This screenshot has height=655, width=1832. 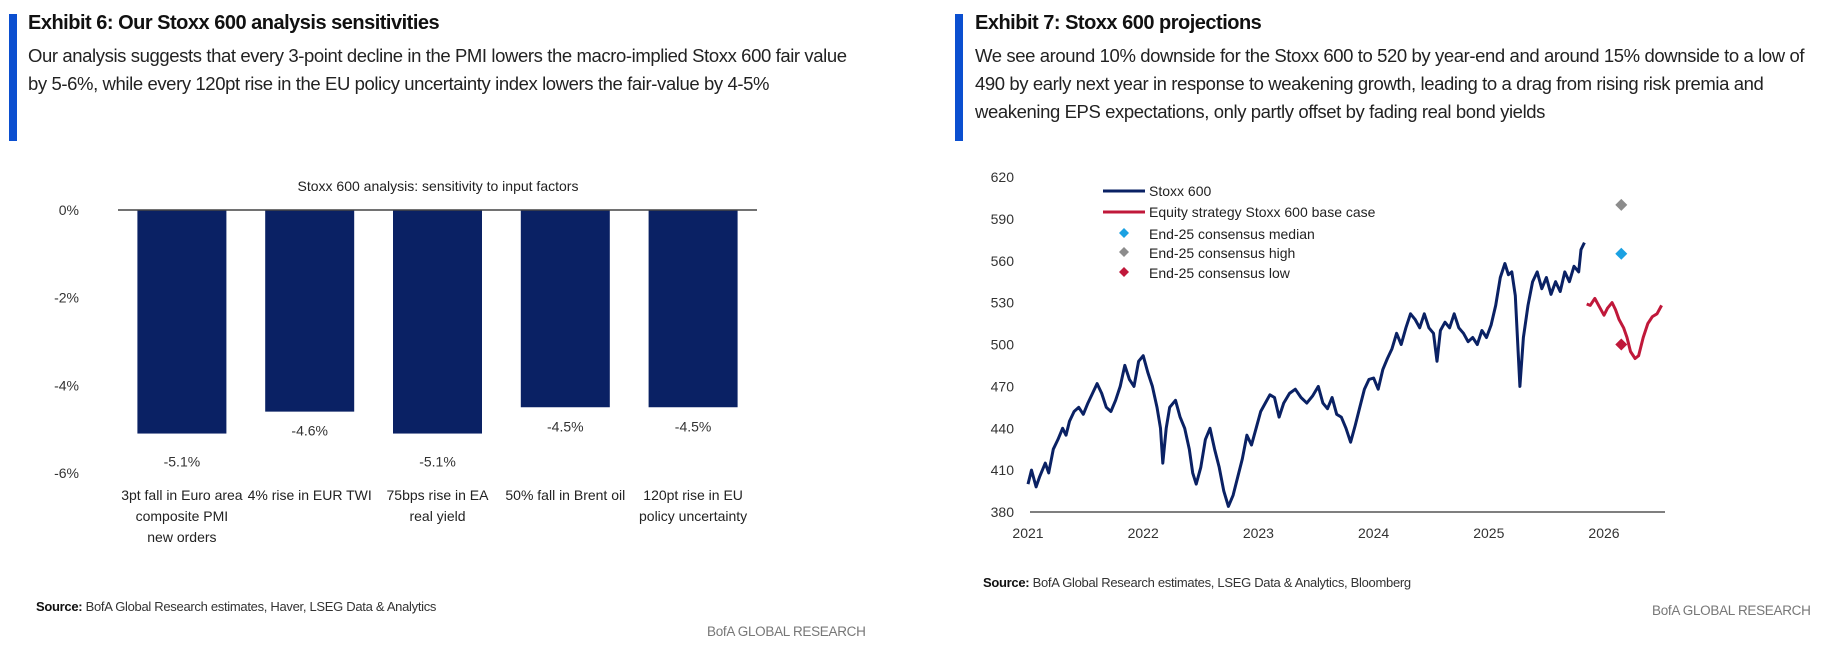 What do you see at coordinates (1488, 533) in the screenshot?
I see `x-tick-label: 2025` at bounding box center [1488, 533].